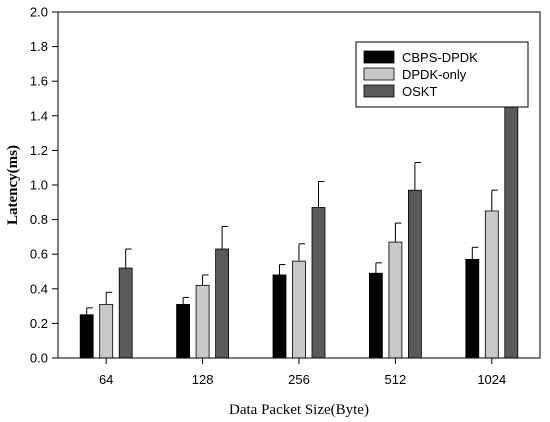 Image resolution: width=550 pixels, height=422 pixels. What do you see at coordinates (379, 57) in the screenshot?
I see `legend-swatch-cbps-dpdk` at bounding box center [379, 57].